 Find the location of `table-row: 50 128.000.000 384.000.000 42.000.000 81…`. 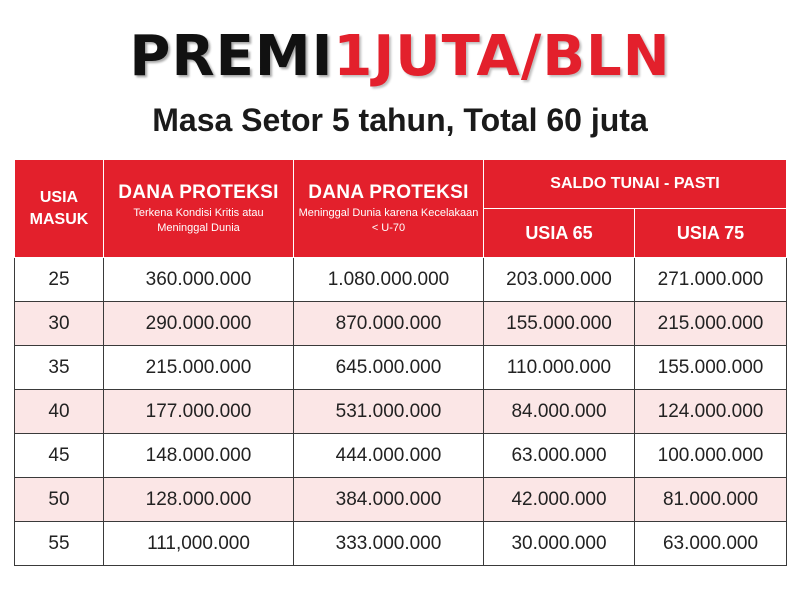

table-row: 50 128.000.000 384.000.000 42.000.000 81… is located at coordinates (401, 499).